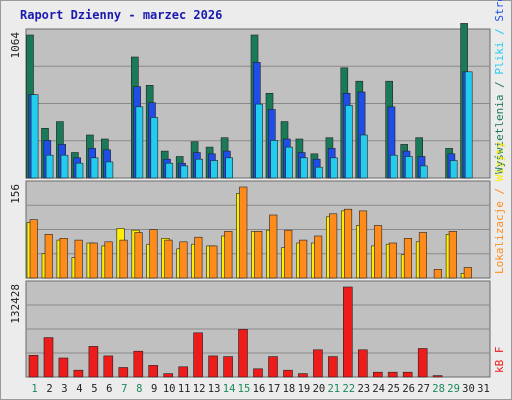 The image size is (512, 400). I want to click on x-tick-label-day-28: 28, so click(438, 389).